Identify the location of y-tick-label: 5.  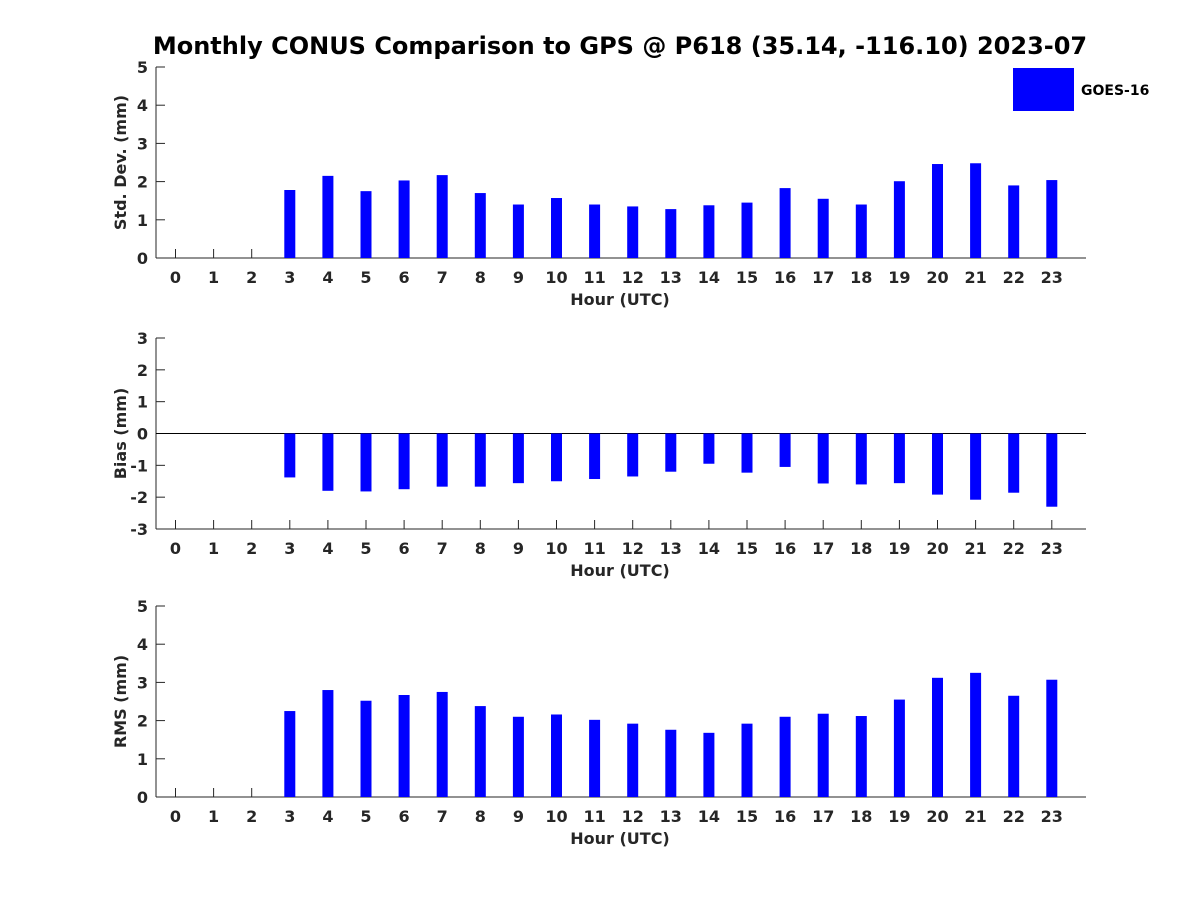
(142, 67).